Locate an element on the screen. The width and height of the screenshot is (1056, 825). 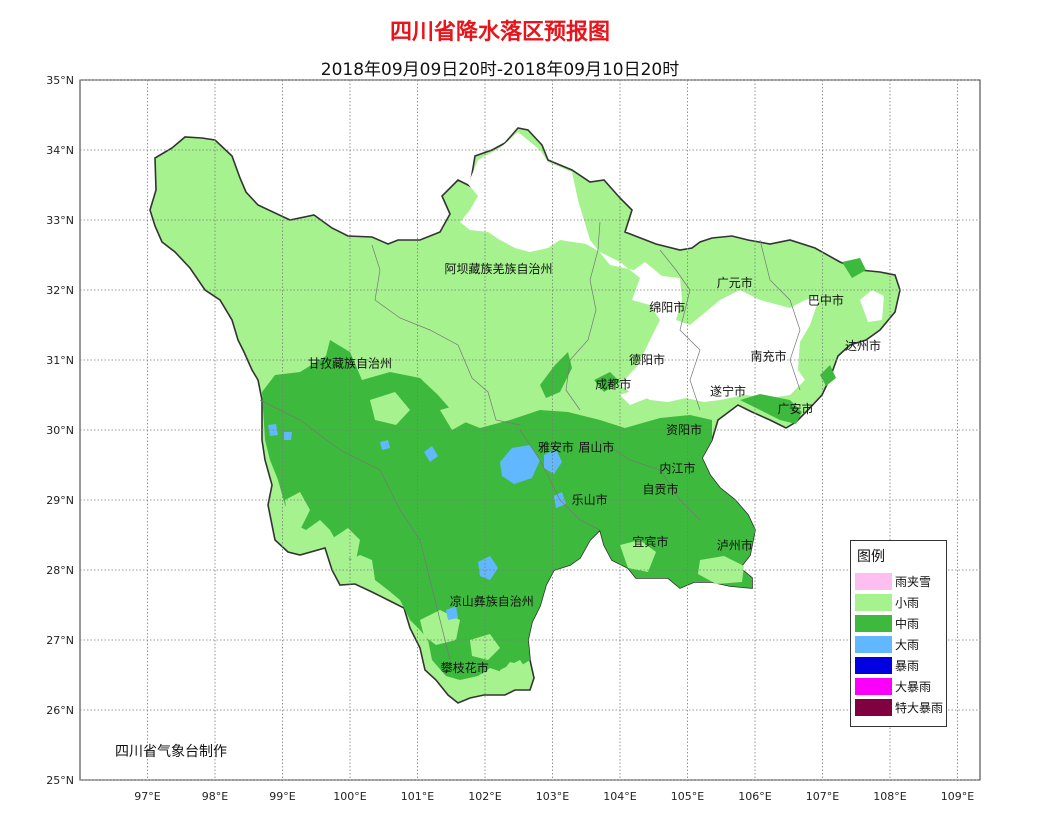
legend-item: 雨夹雪 is located at coordinates (893, 581).